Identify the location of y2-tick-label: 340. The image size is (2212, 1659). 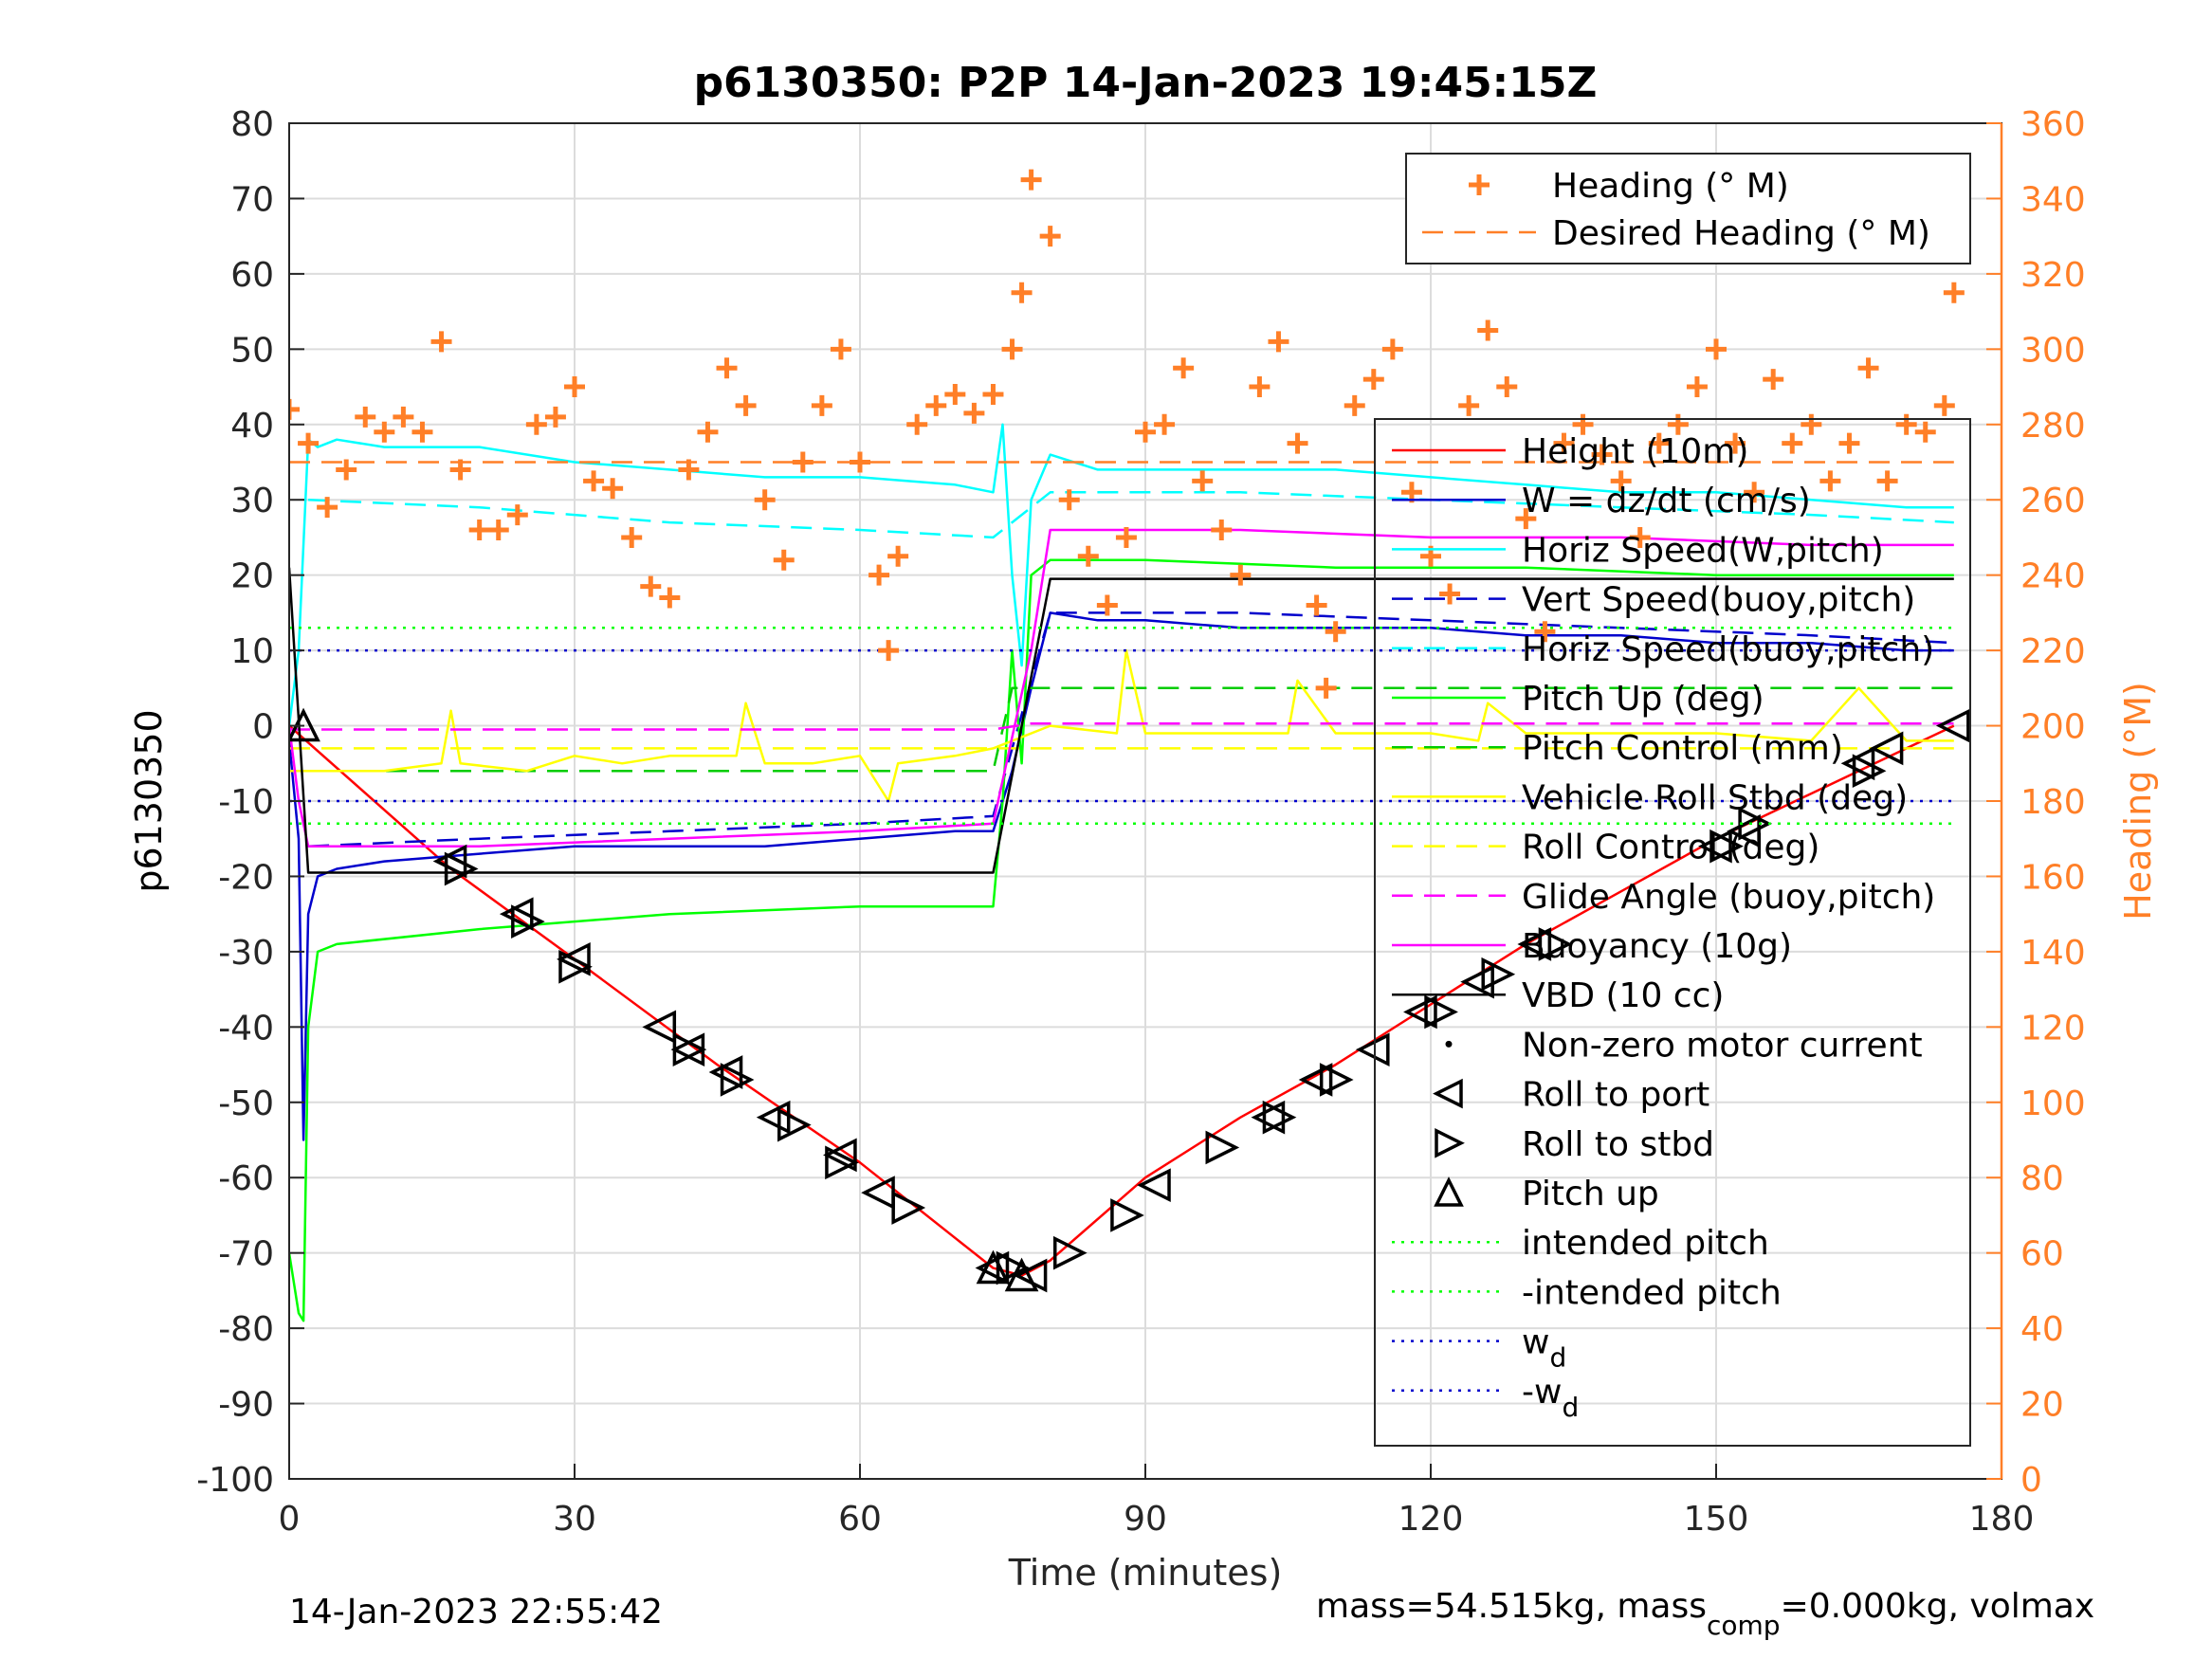
(2053, 199).